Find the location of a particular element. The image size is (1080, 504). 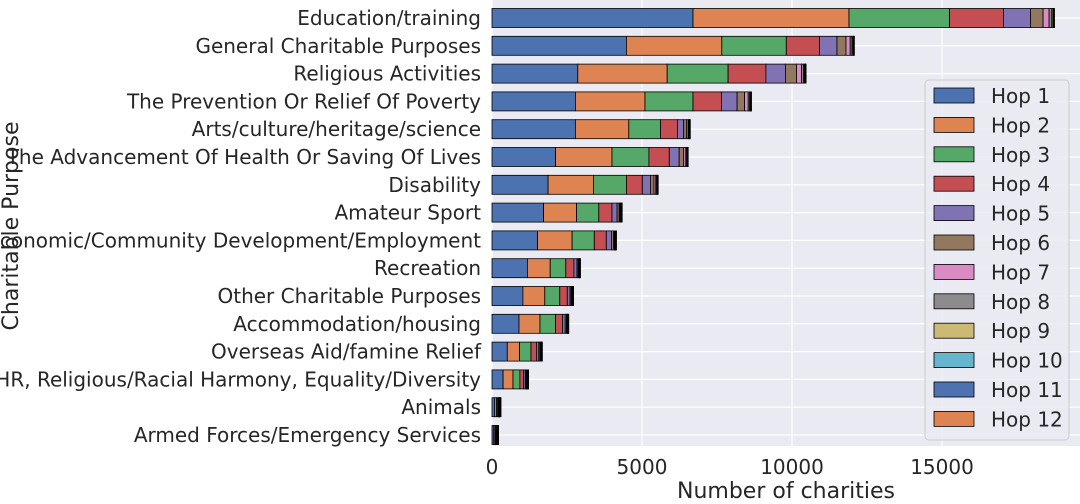

legend-label: Hop 11 is located at coordinates (1027, 390).